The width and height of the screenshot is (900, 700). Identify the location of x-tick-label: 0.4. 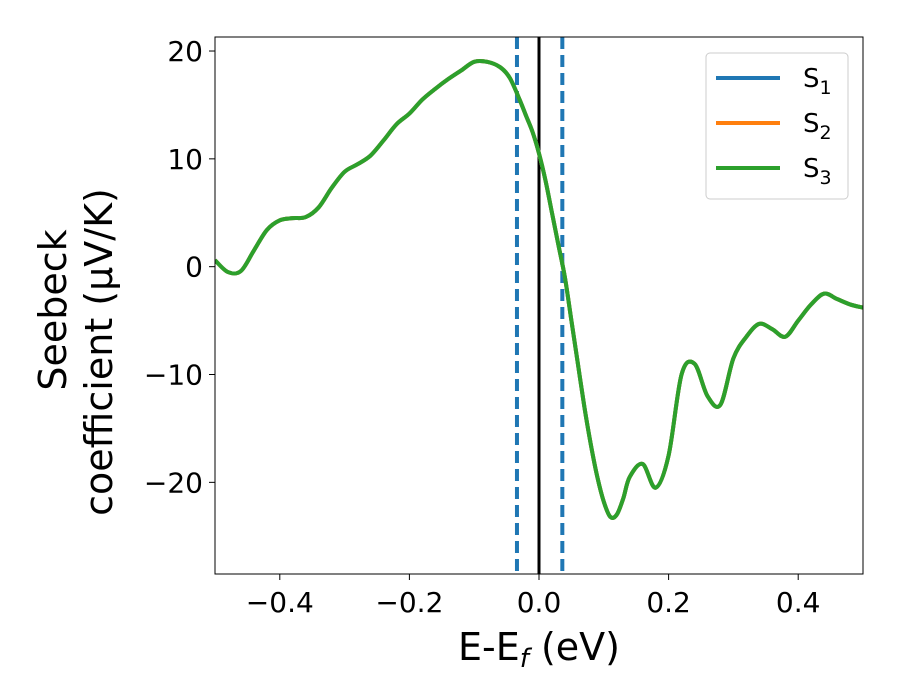
(798, 602).